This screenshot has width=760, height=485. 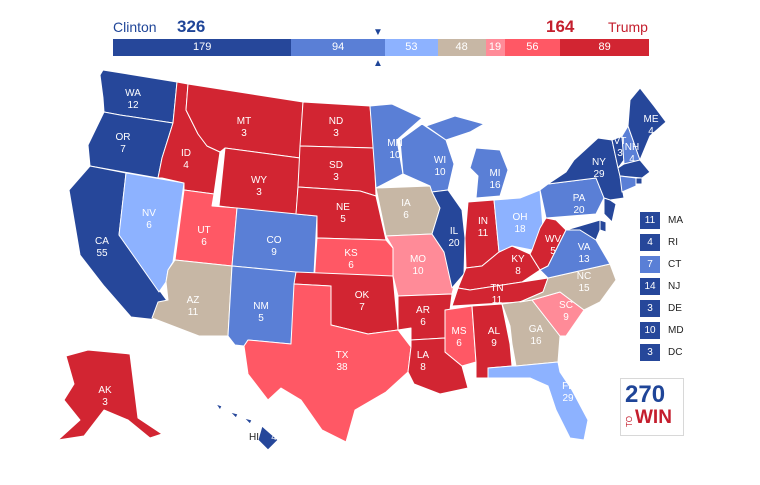 I want to click on small-state-abbr: CT, so click(x=675, y=264).